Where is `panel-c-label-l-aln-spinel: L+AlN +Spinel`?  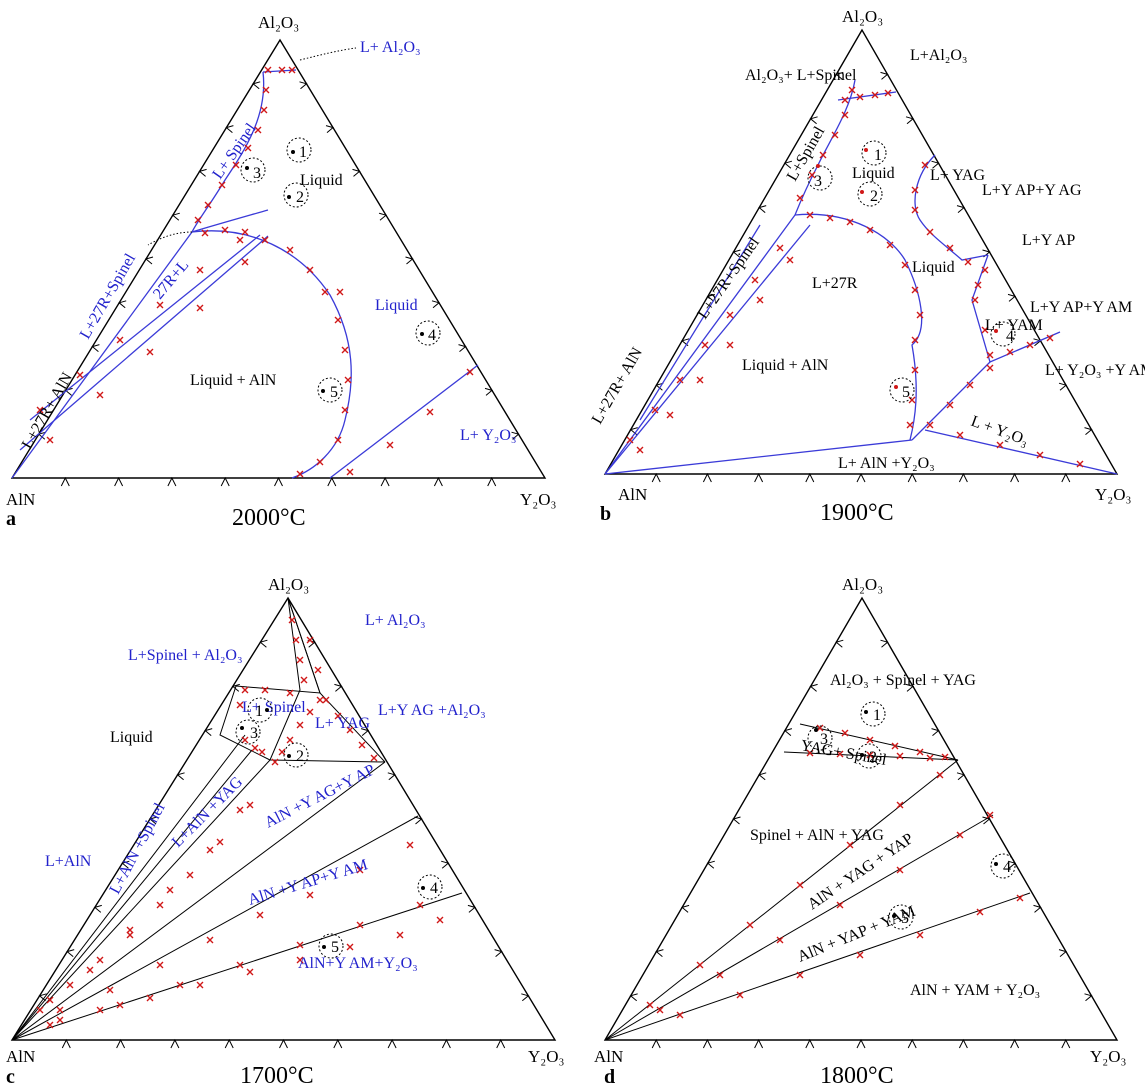 panel-c-label-l-aln-spinel: L+AlN +Spinel is located at coordinates (138, 848).